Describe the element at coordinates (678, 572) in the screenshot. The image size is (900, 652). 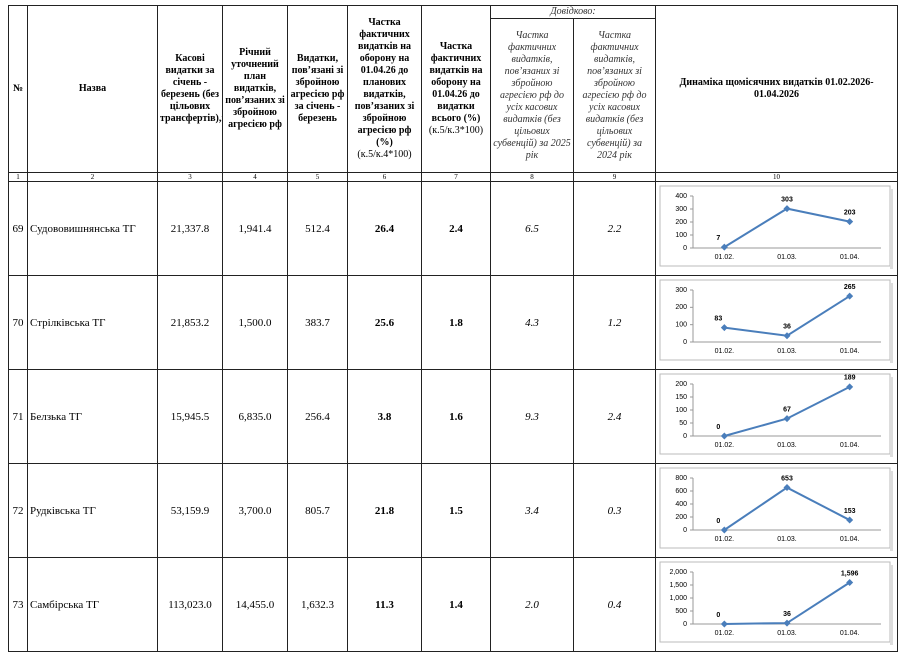
I see `y-tick-label: 2,000` at that location.